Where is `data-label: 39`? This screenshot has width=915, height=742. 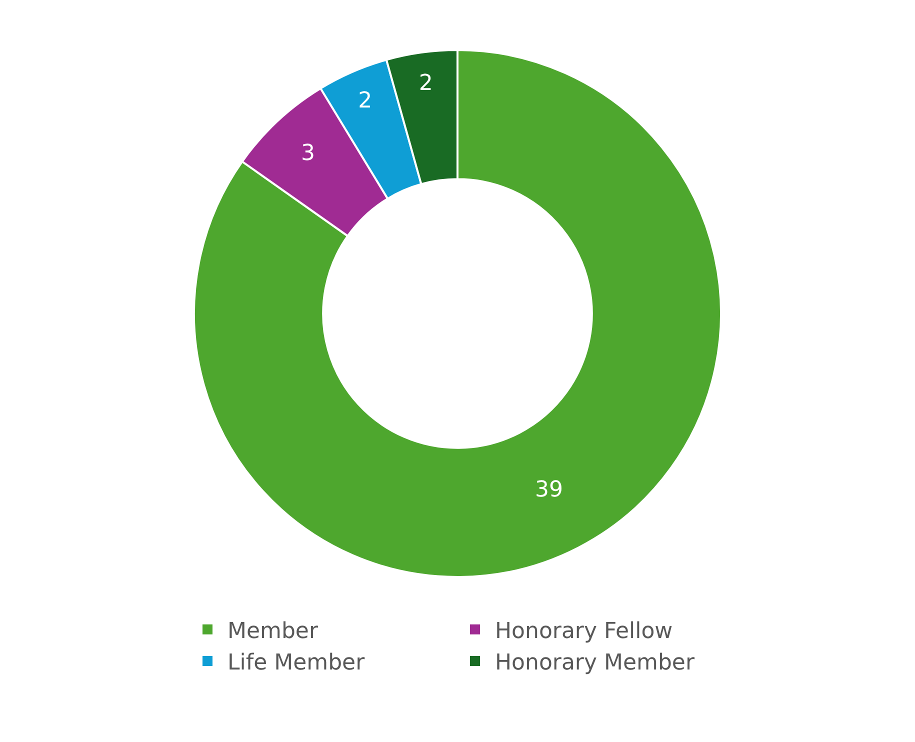 data-label: 39 is located at coordinates (549, 490).